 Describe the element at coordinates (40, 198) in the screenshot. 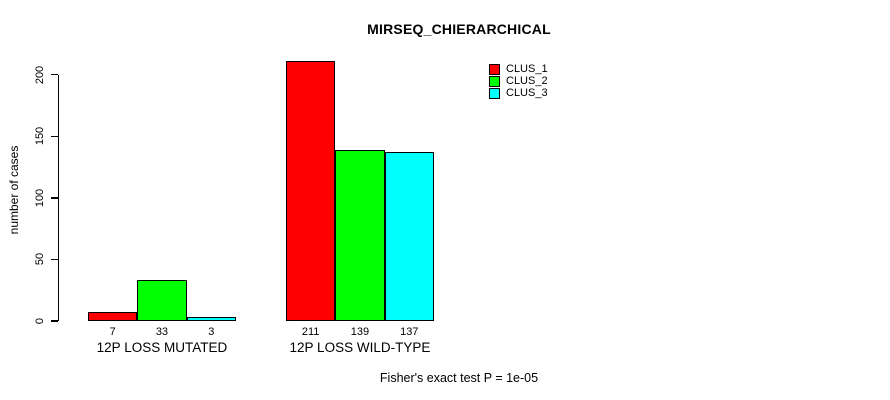

I see `y-tick-label: 100` at that location.